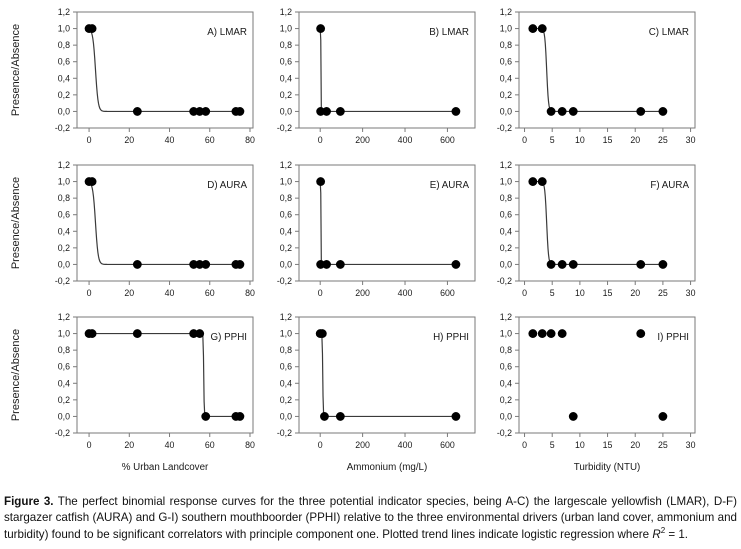 The image size is (741, 549). What do you see at coordinates (669, 185) in the screenshot?
I see `panel-label: F) AURA` at bounding box center [669, 185].